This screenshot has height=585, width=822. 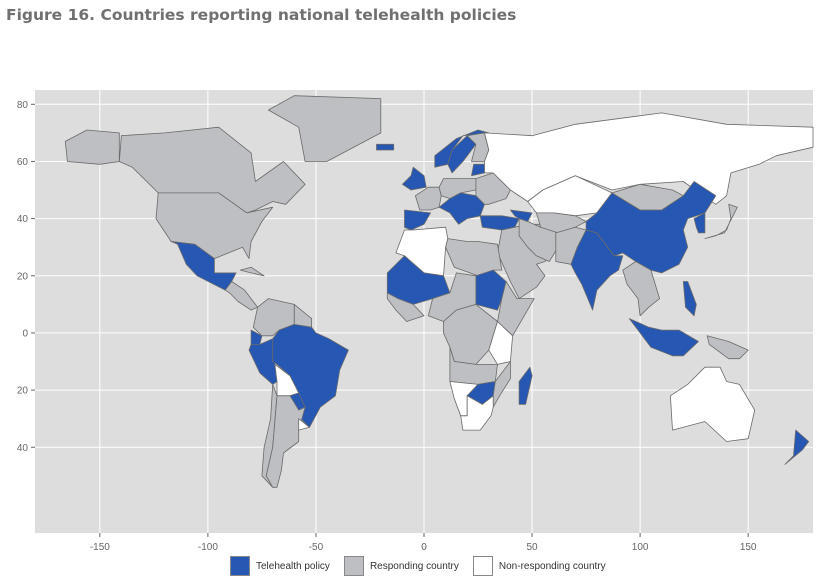 What do you see at coordinates (417, 220) in the screenshot?
I see `region-iberia` at bounding box center [417, 220].